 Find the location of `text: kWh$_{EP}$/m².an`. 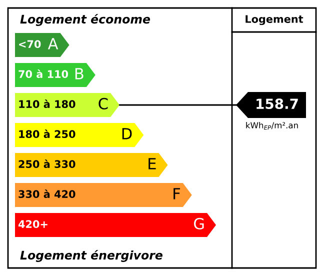

text: kWh$_{EP}$/m².an is located at coordinates (272, 126).